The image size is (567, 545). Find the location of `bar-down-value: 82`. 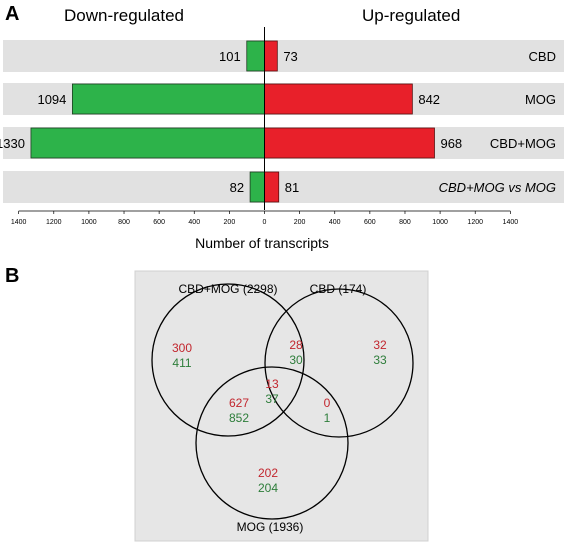

bar-down-value: 82 is located at coordinates (237, 187).